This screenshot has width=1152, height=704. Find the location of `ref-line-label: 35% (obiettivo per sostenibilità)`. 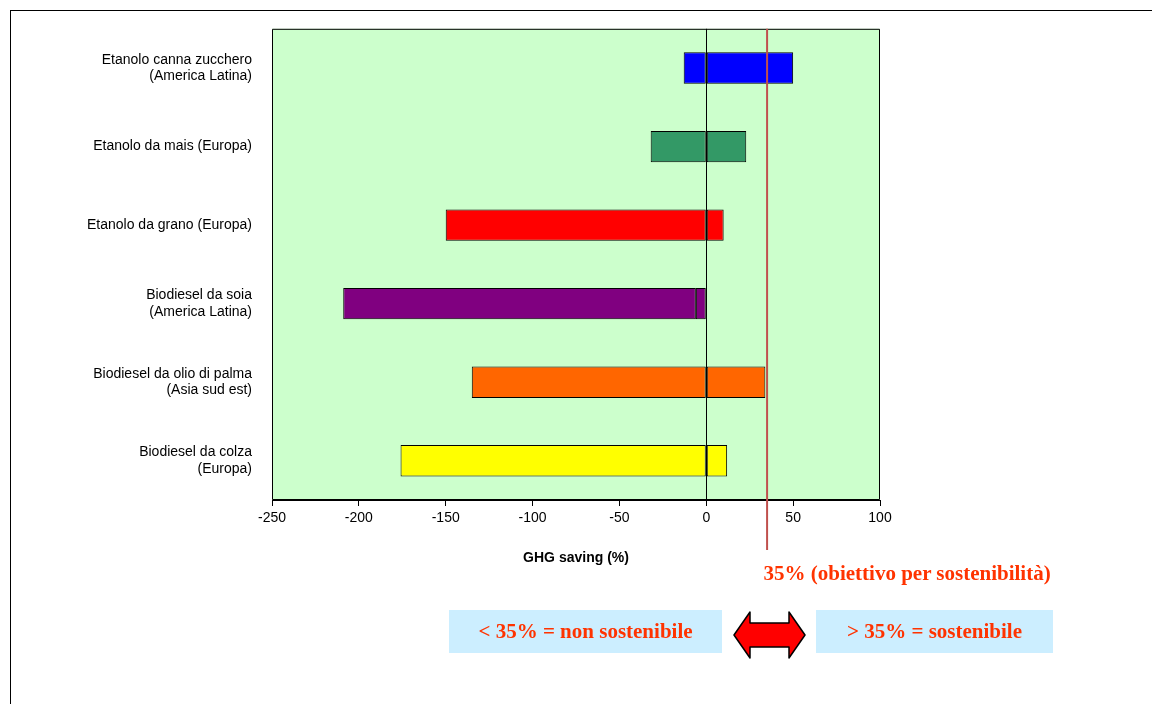

ref-line-label: 35% (obiettivo per sostenibilità) is located at coordinates (907, 573).